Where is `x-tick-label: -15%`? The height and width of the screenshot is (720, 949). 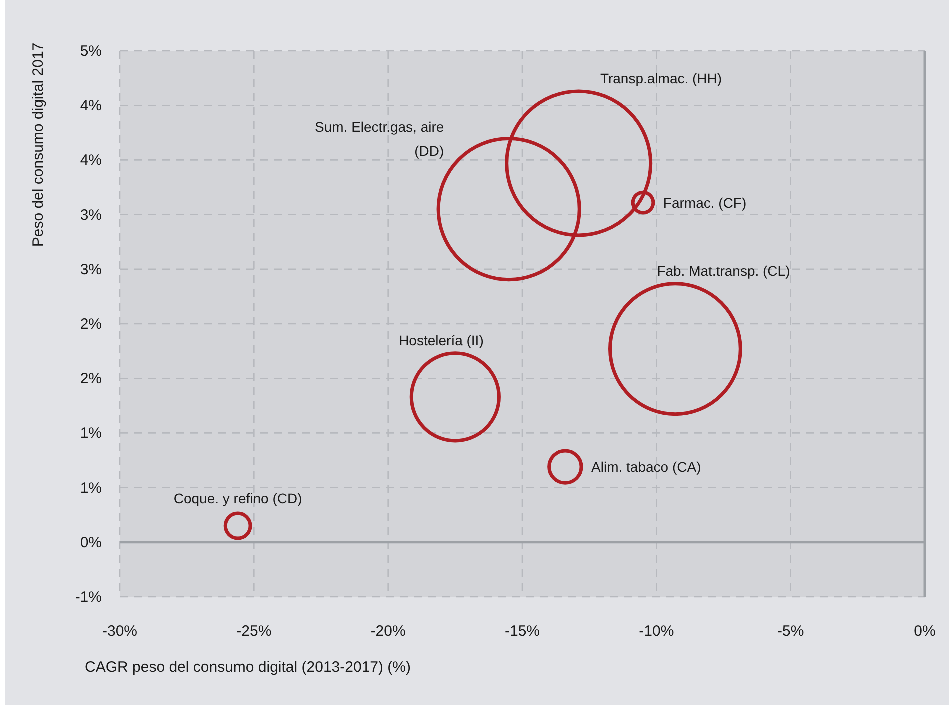
x-tick-label: -15% is located at coordinates (522, 631).